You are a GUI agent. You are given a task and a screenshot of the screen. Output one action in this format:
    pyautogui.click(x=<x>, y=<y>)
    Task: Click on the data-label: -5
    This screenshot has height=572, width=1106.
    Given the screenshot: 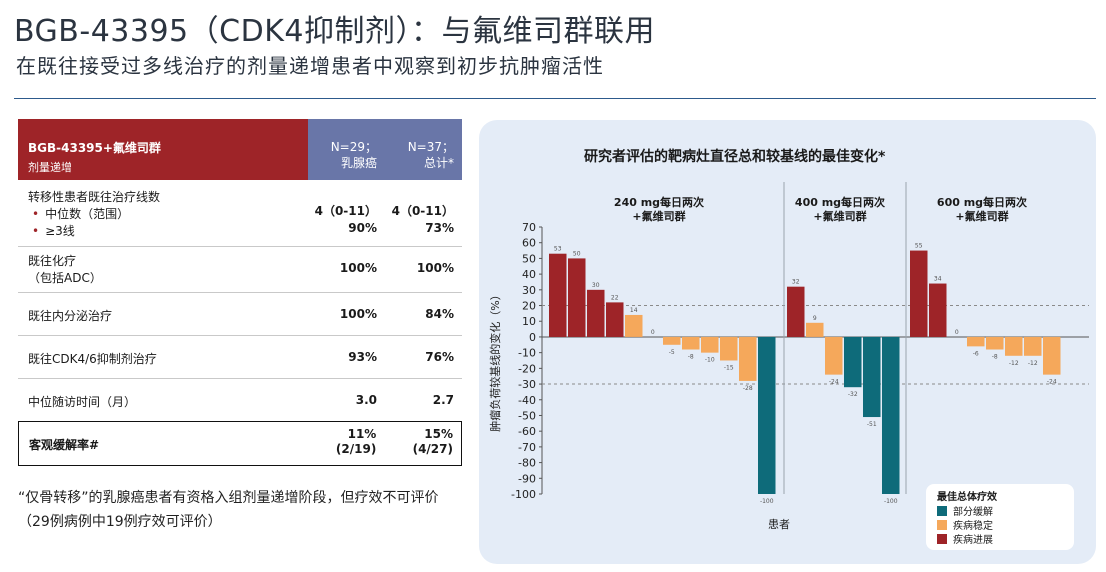 What is the action you would take?
    pyautogui.click(x=672, y=352)
    